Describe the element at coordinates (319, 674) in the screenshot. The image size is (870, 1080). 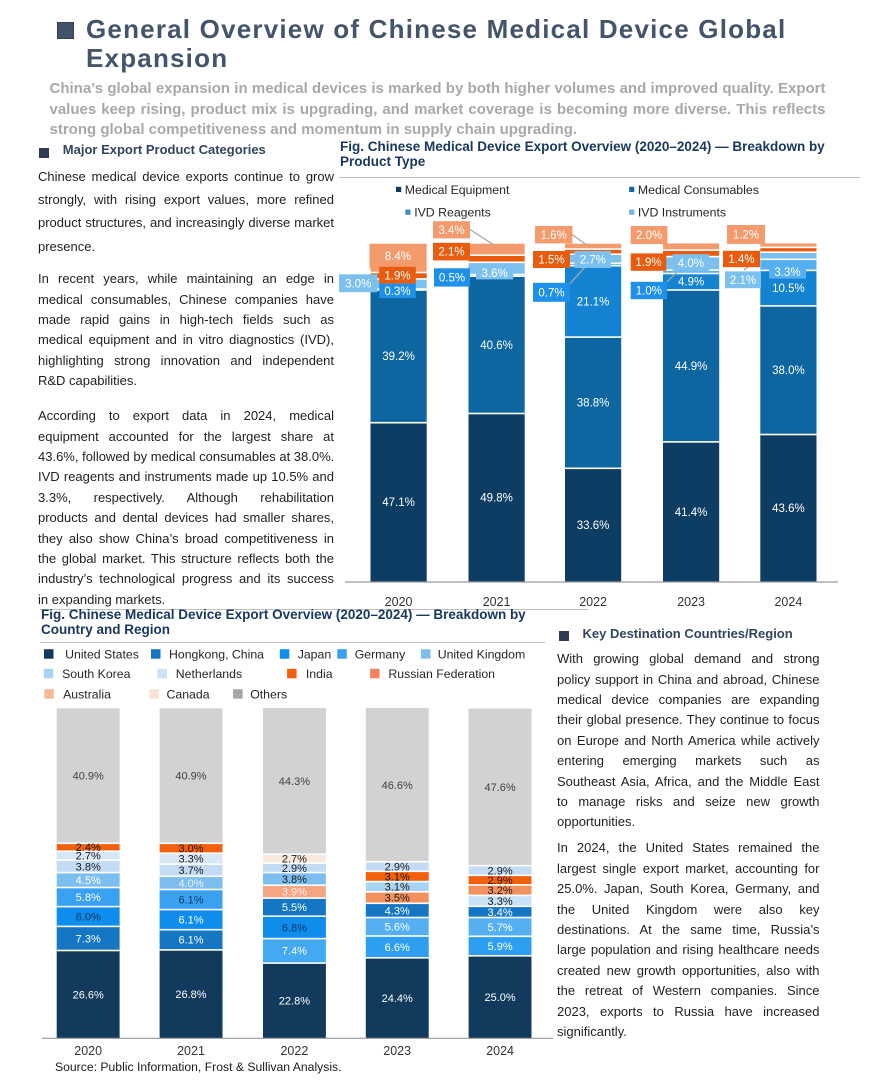
I see `svg-text: India` at that location.